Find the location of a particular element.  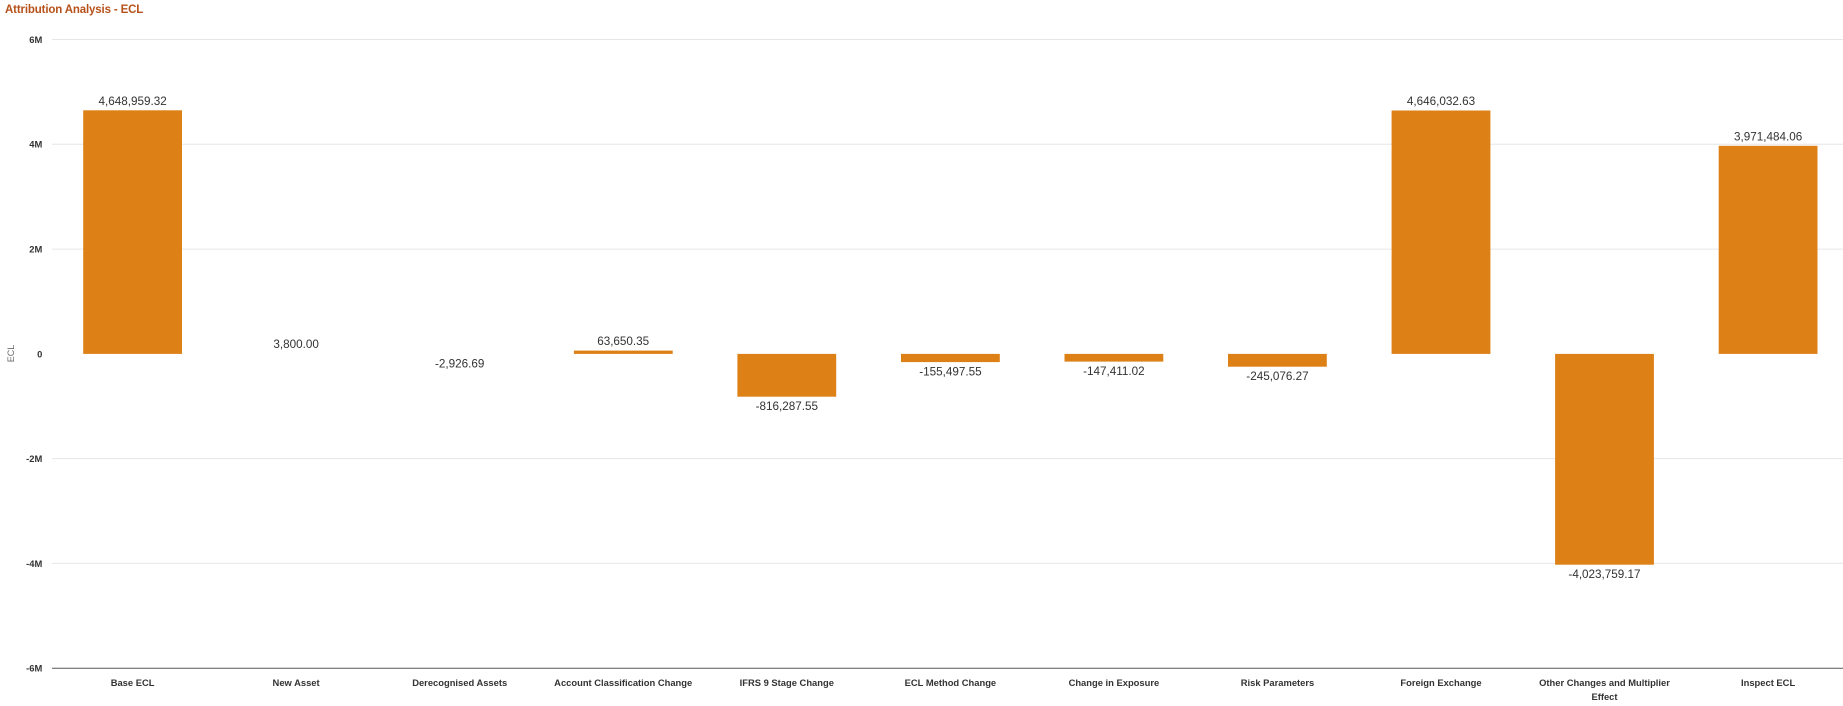

svg-text: Risk Parameters is located at coordinates (1278, 682).